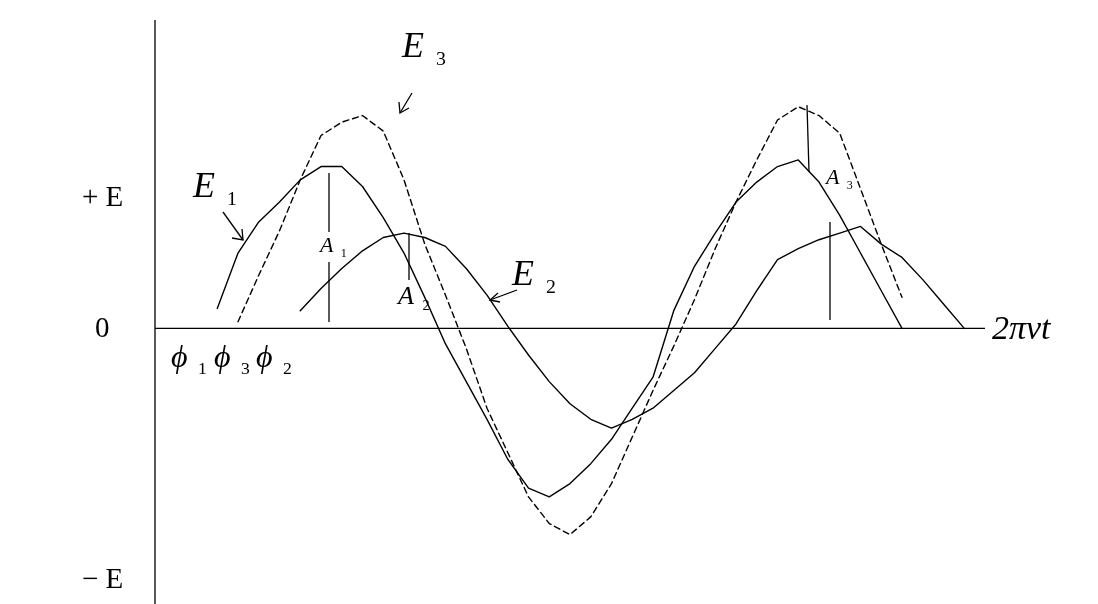  What do you see at coordinates (839, 178) in the screenshot?
I see `annotation: A$_{3}$` at bounding box center [839, 178].